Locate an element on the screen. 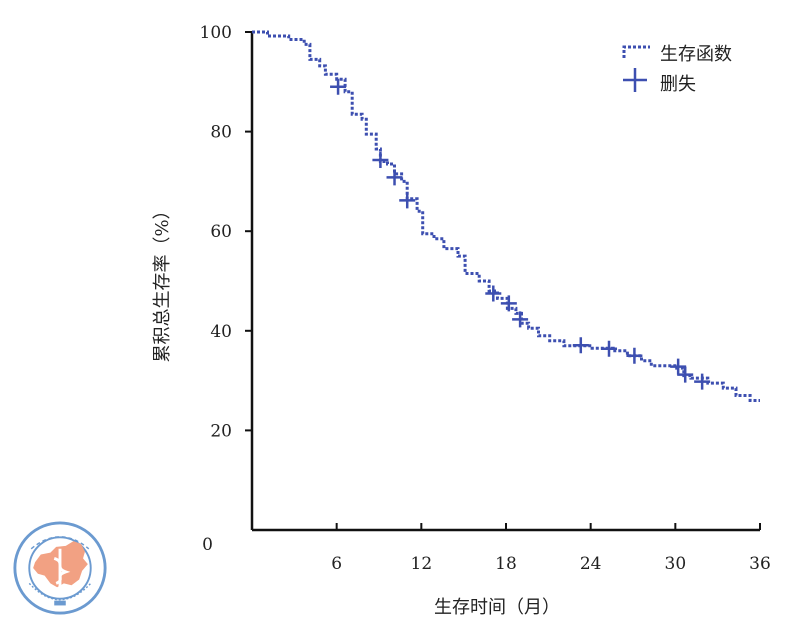 The height and width of the screenshot is (632, 794). x-tick-label: 24 is located at coordinates (591, 564).